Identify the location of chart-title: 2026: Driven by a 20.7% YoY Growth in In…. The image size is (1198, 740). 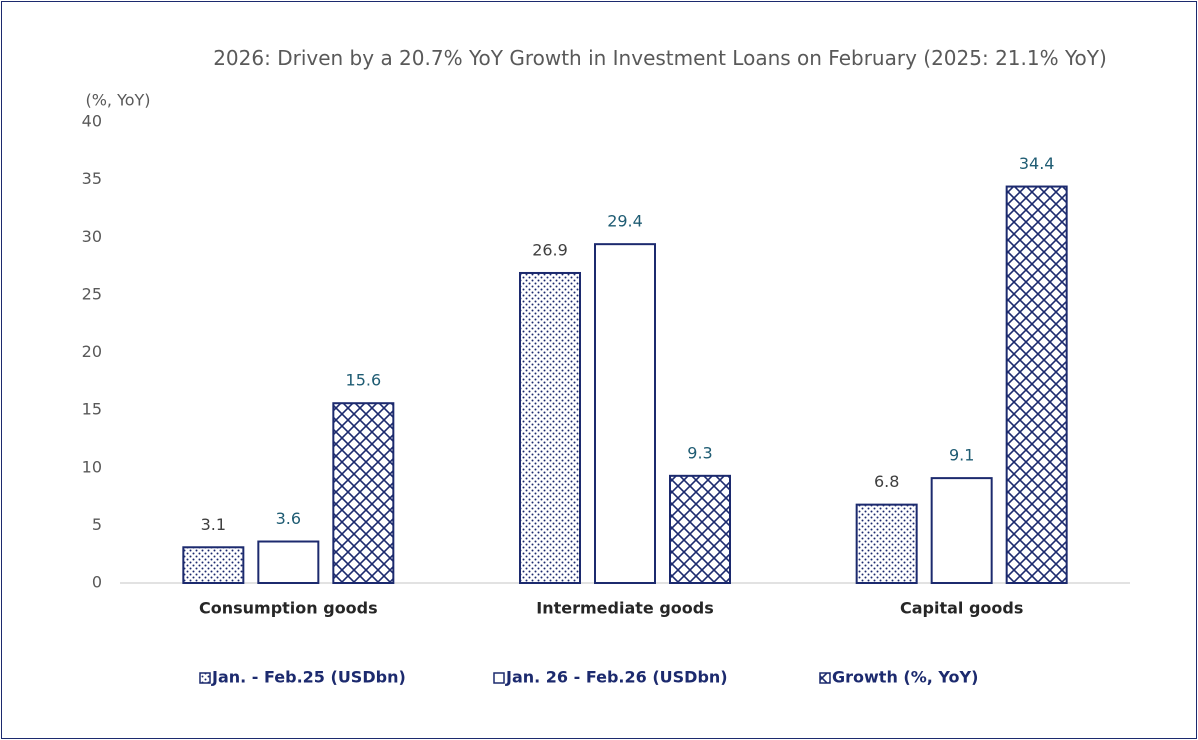
(660, 58).